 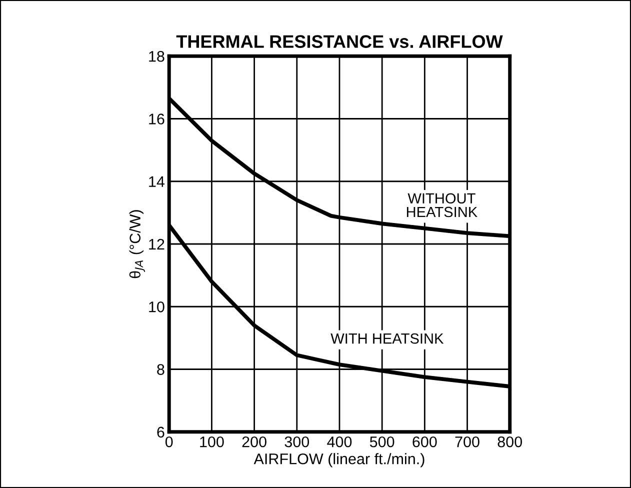 What do you see at coordinates (510, 442) in the screenshot?
I see `x-tick-label: 800` at bounding box center [510, 442].